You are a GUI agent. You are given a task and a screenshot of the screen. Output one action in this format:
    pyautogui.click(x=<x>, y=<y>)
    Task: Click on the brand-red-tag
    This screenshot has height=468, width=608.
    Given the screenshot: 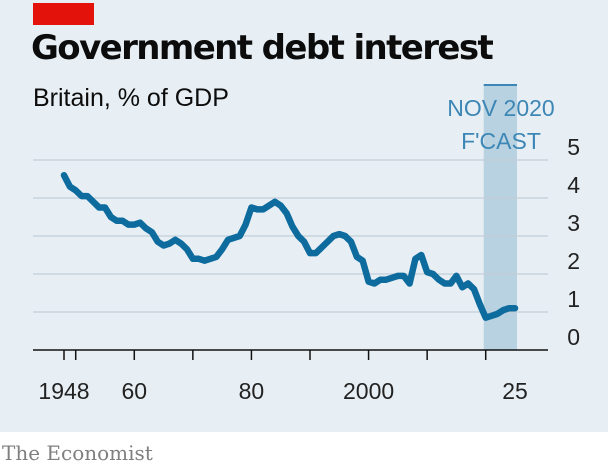 What is the action you would take?
    pyautogui.click(x=63, y=14)
    